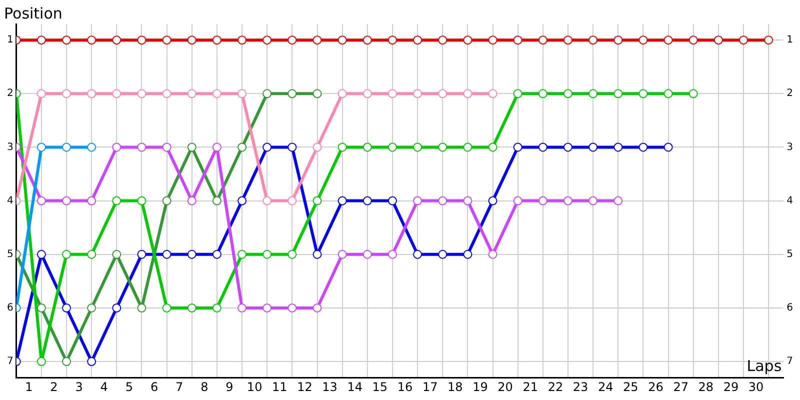  What do you see at coordinates (10, 362) in the screenshot?
I see `y-tick-label: 7` at bounding box center [10, 362].